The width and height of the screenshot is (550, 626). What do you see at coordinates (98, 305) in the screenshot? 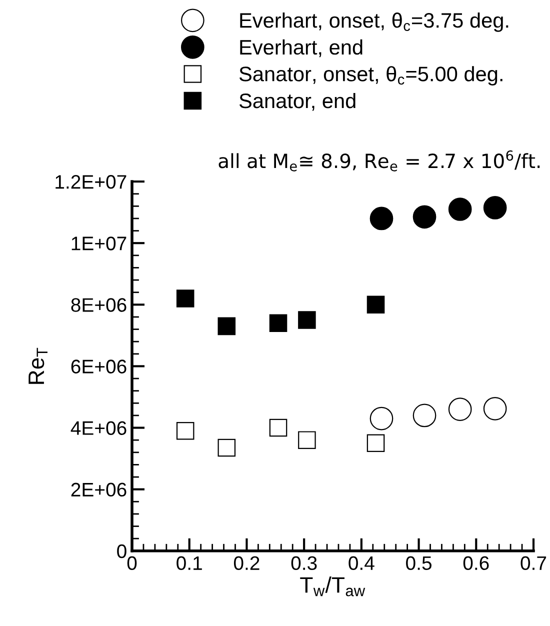
I see `y-tick-label: 8E+06` at bounding box center [98, 305].